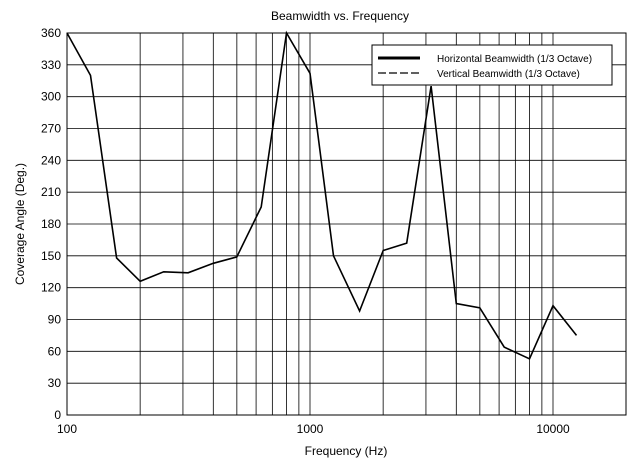  What do you see at coordinates (51, 160) in the screenshot?
I see `y-tick-label: 240` at bounding box center [51, 160].